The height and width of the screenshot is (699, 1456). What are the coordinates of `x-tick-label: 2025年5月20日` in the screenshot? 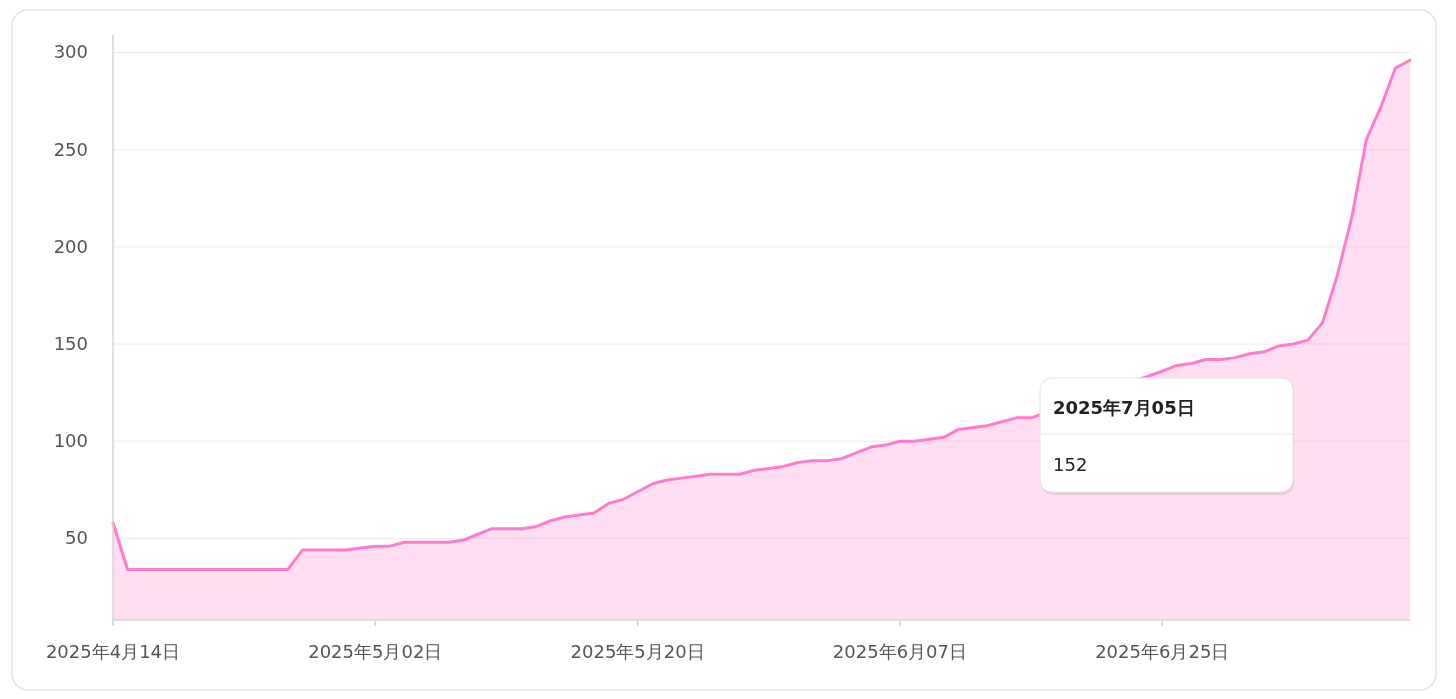 It's located at (637, 651).